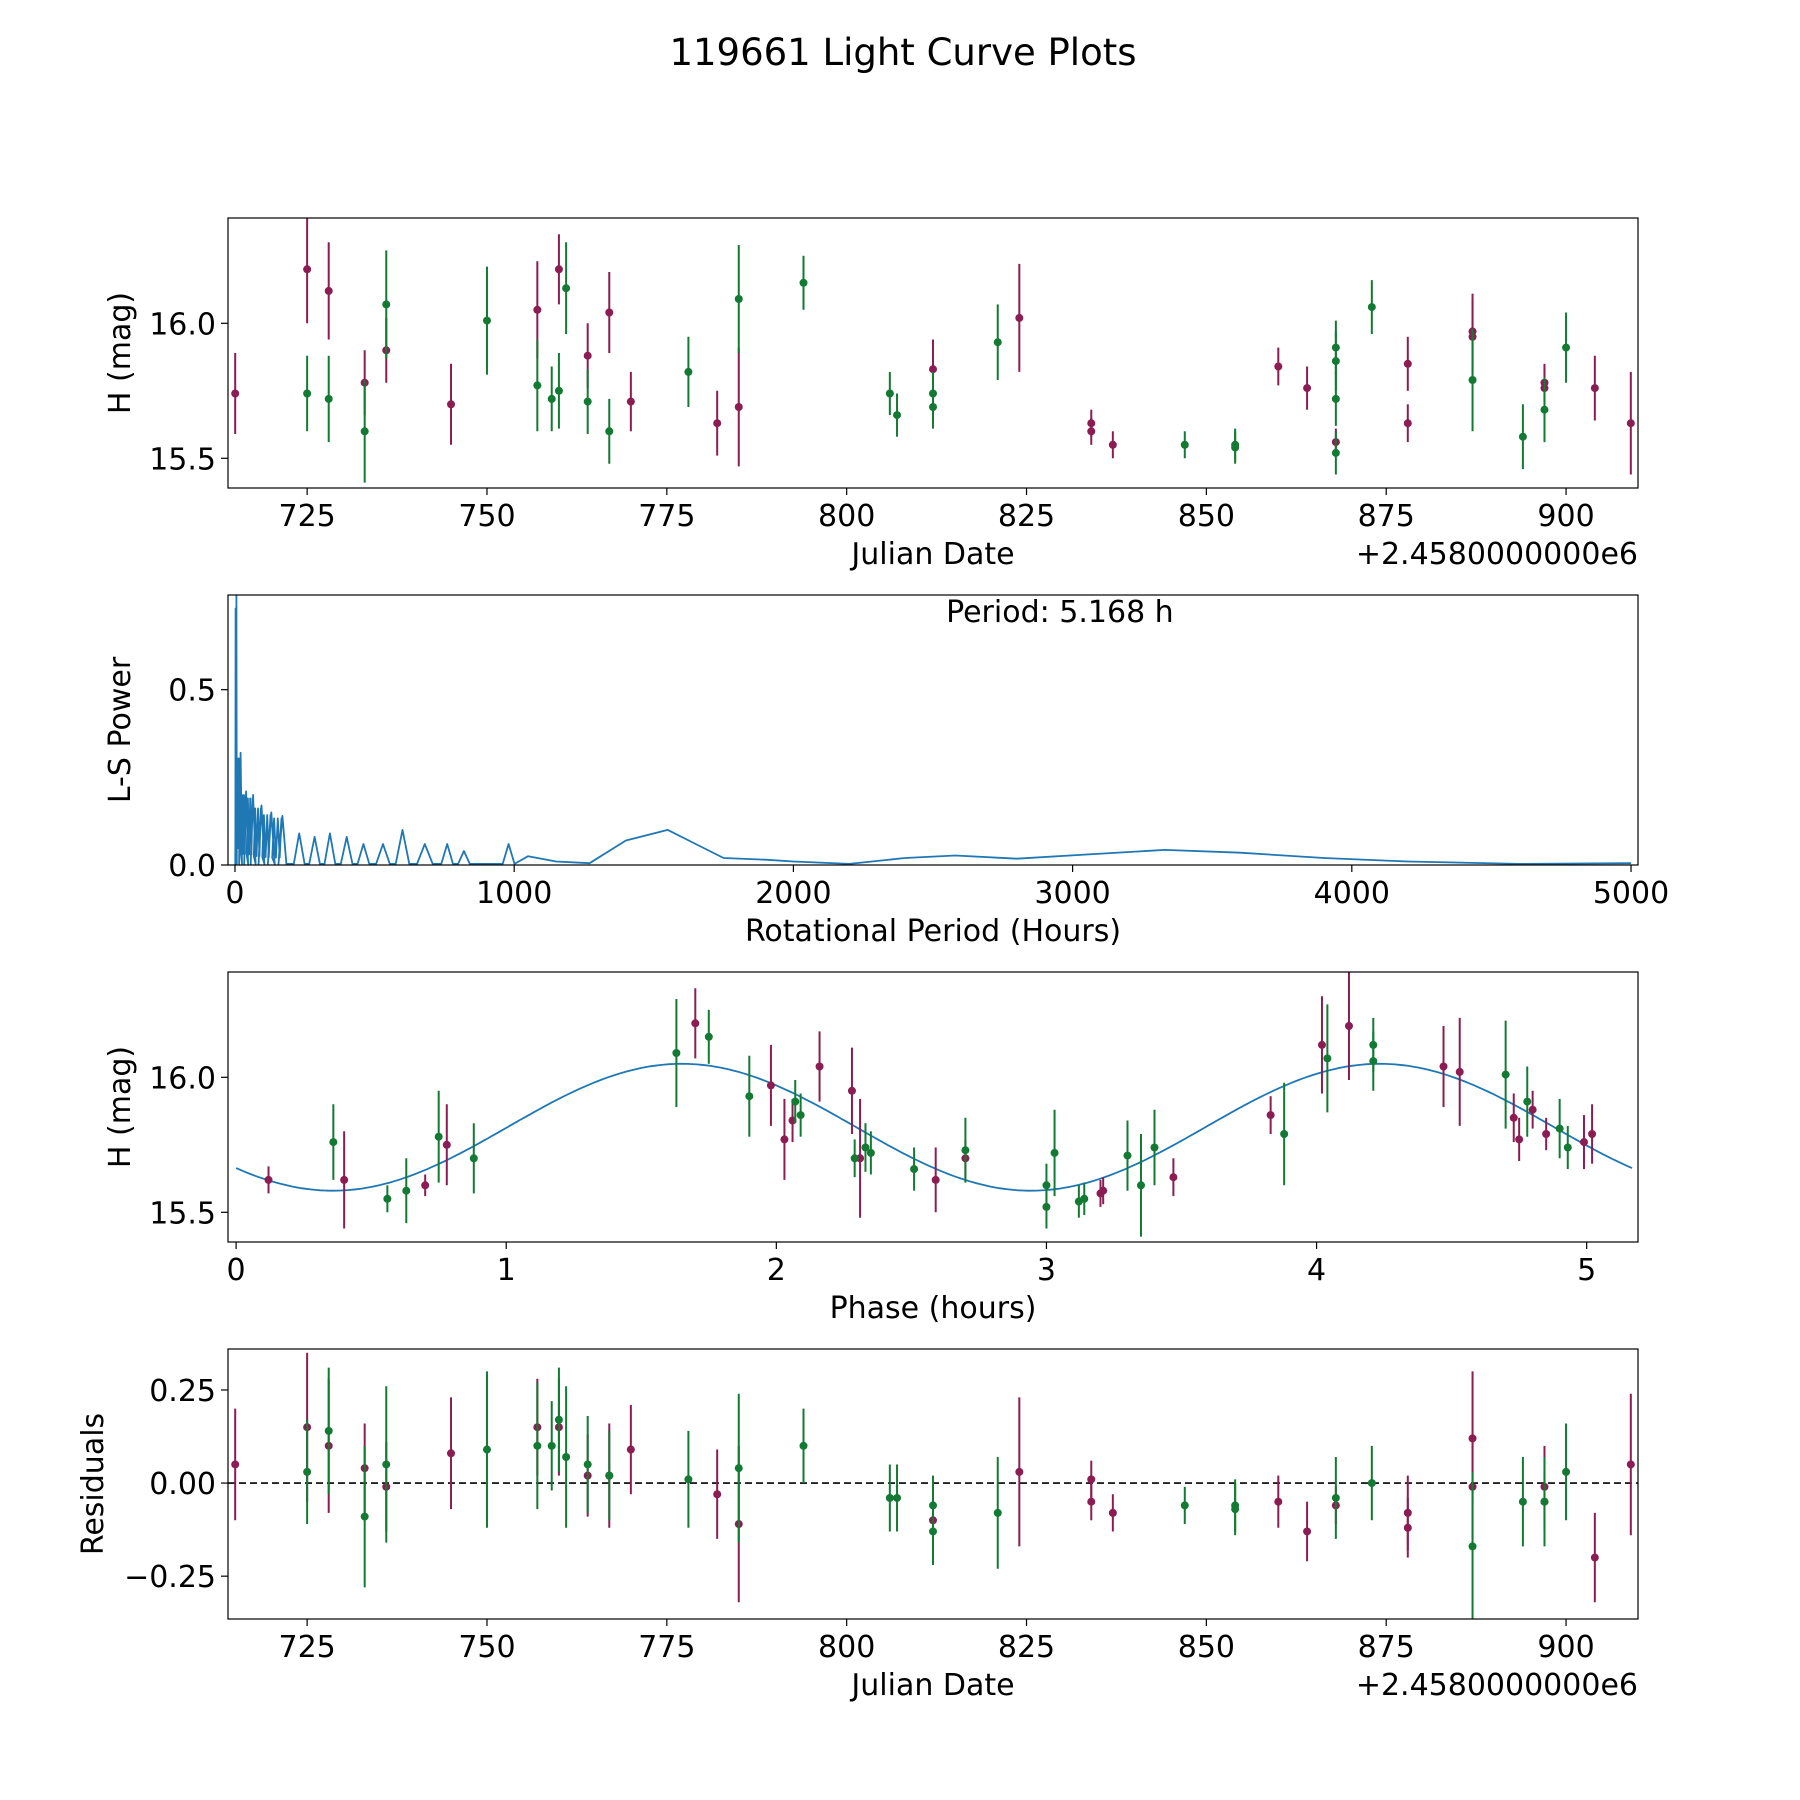 Image resolution: width=1800 pixels, height=1800 pixels. I want to click on residuals-xtick-label: 850, so click(1206, 1647).